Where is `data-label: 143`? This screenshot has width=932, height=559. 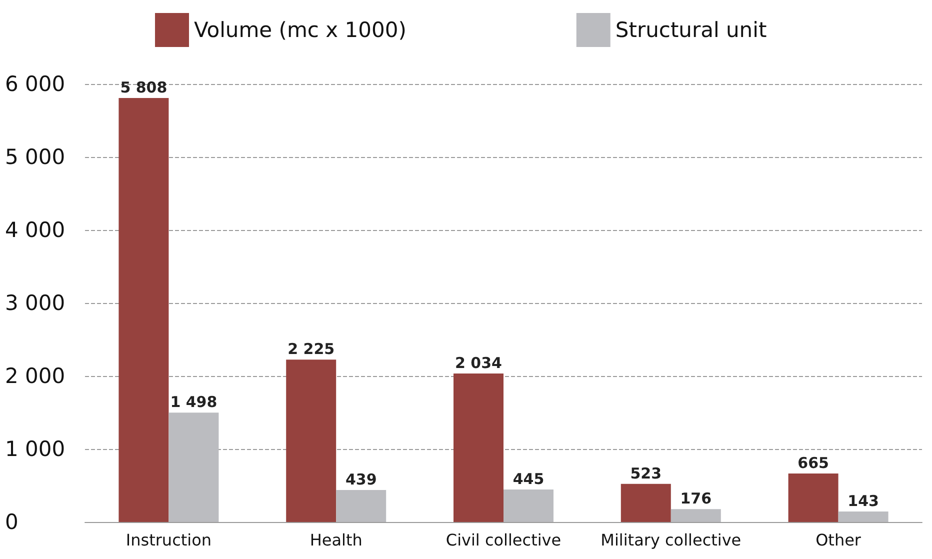 data-label: 143 is located at coordinates (863, 501).